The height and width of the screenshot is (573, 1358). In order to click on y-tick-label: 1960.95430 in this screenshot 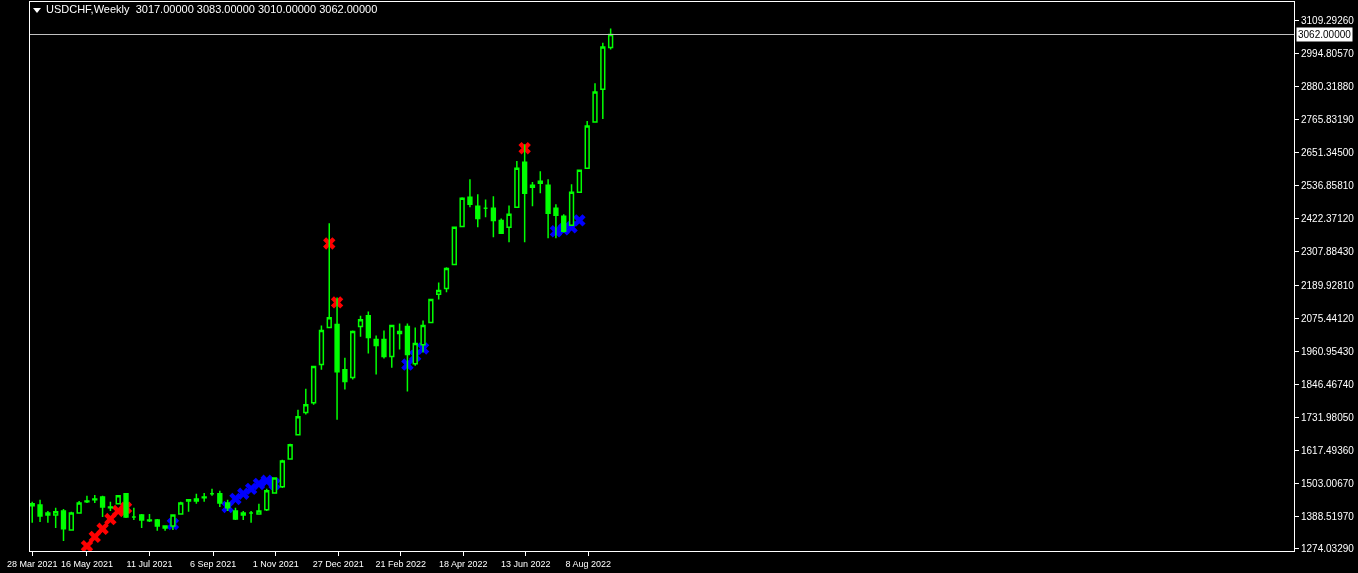, I will do `click(1328, 351)`.